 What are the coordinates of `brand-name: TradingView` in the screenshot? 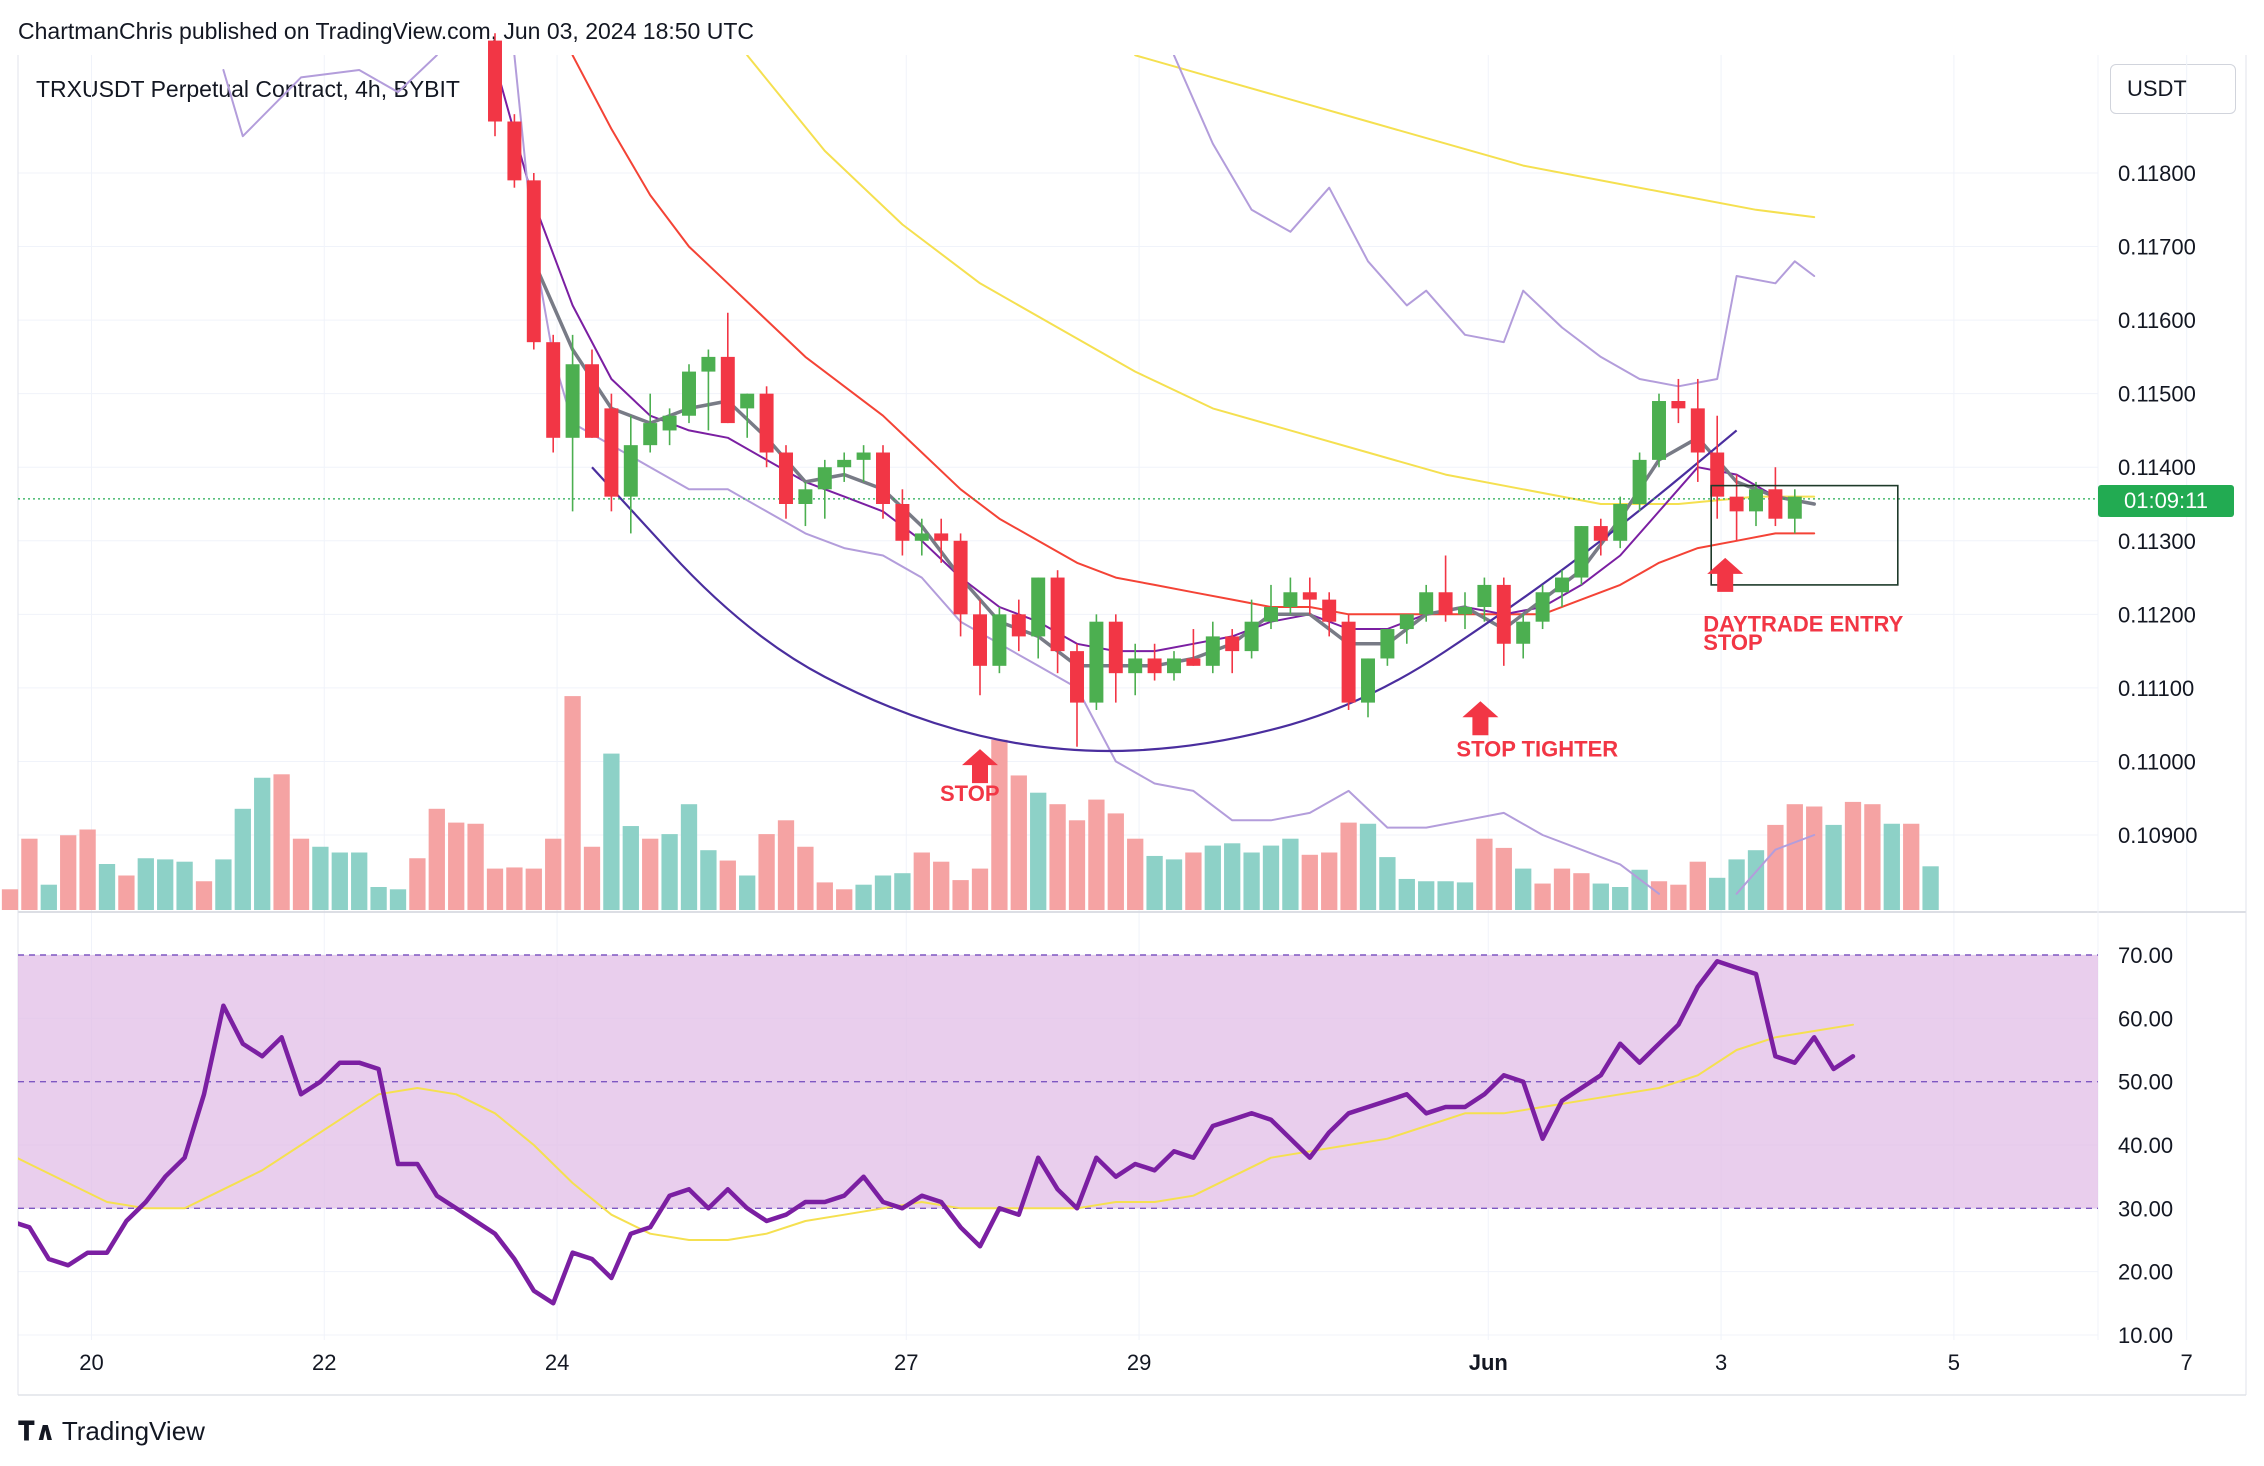 It's located at (133, 1431).